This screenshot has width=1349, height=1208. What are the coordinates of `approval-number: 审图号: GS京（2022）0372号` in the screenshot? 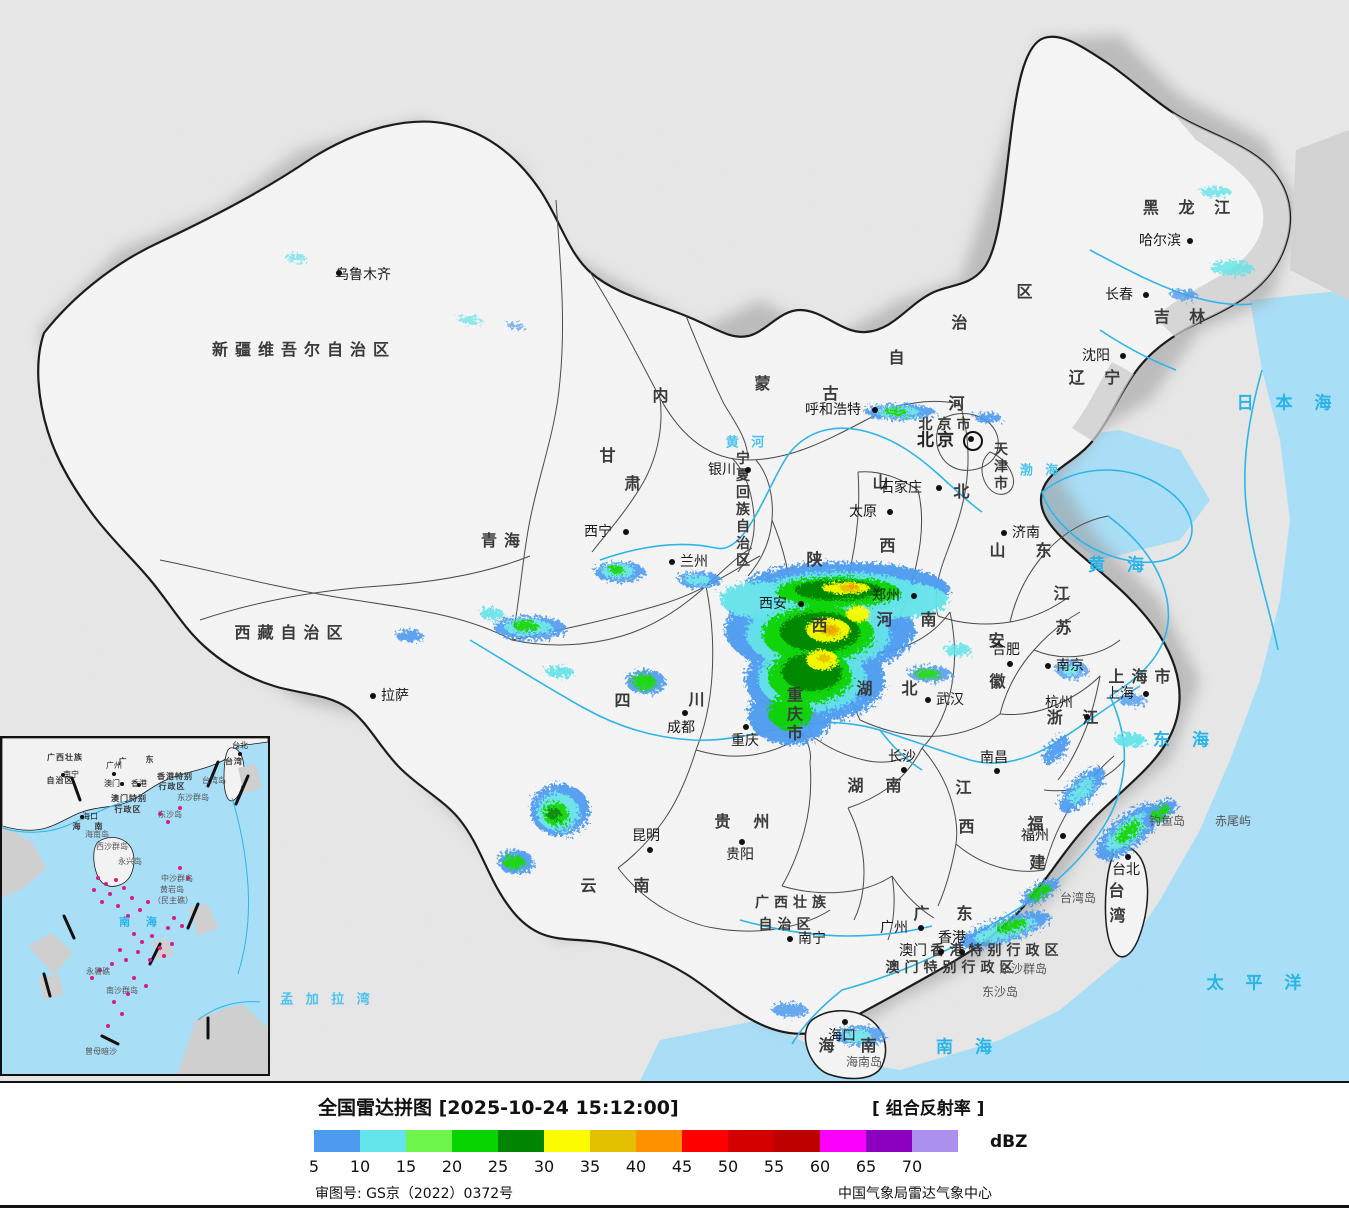 It's located at (414, 1194).